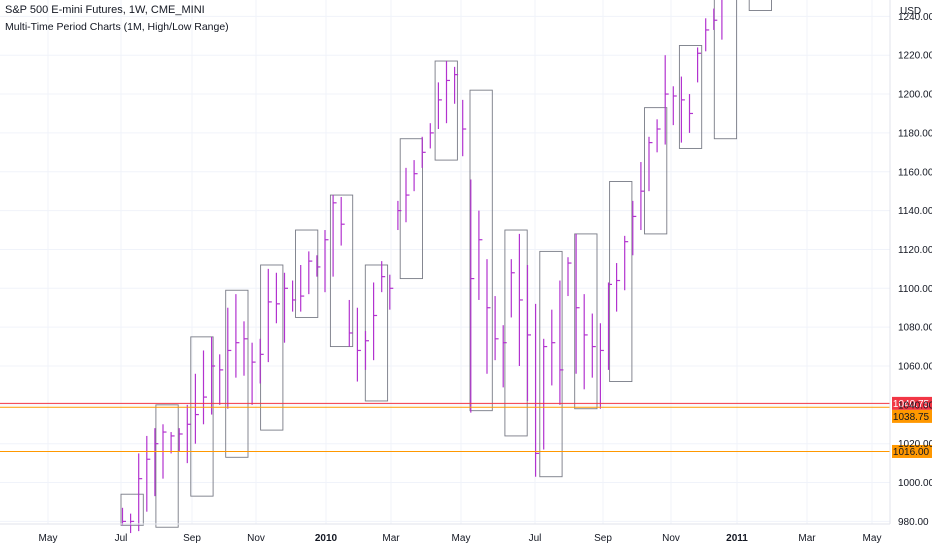 The width and height of the screenshot is (932, 550). I want to click on time-tick-label: 2010, so click(326, 538).